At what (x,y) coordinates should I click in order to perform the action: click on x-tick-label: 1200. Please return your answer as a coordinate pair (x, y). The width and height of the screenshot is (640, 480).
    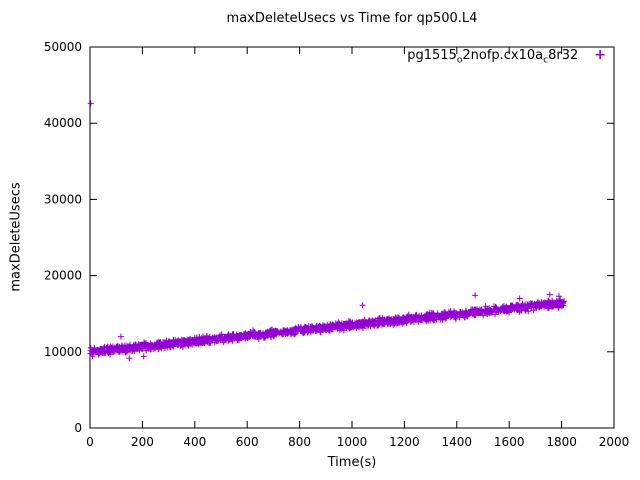
    Looking at the image, I should click on (404, 442).